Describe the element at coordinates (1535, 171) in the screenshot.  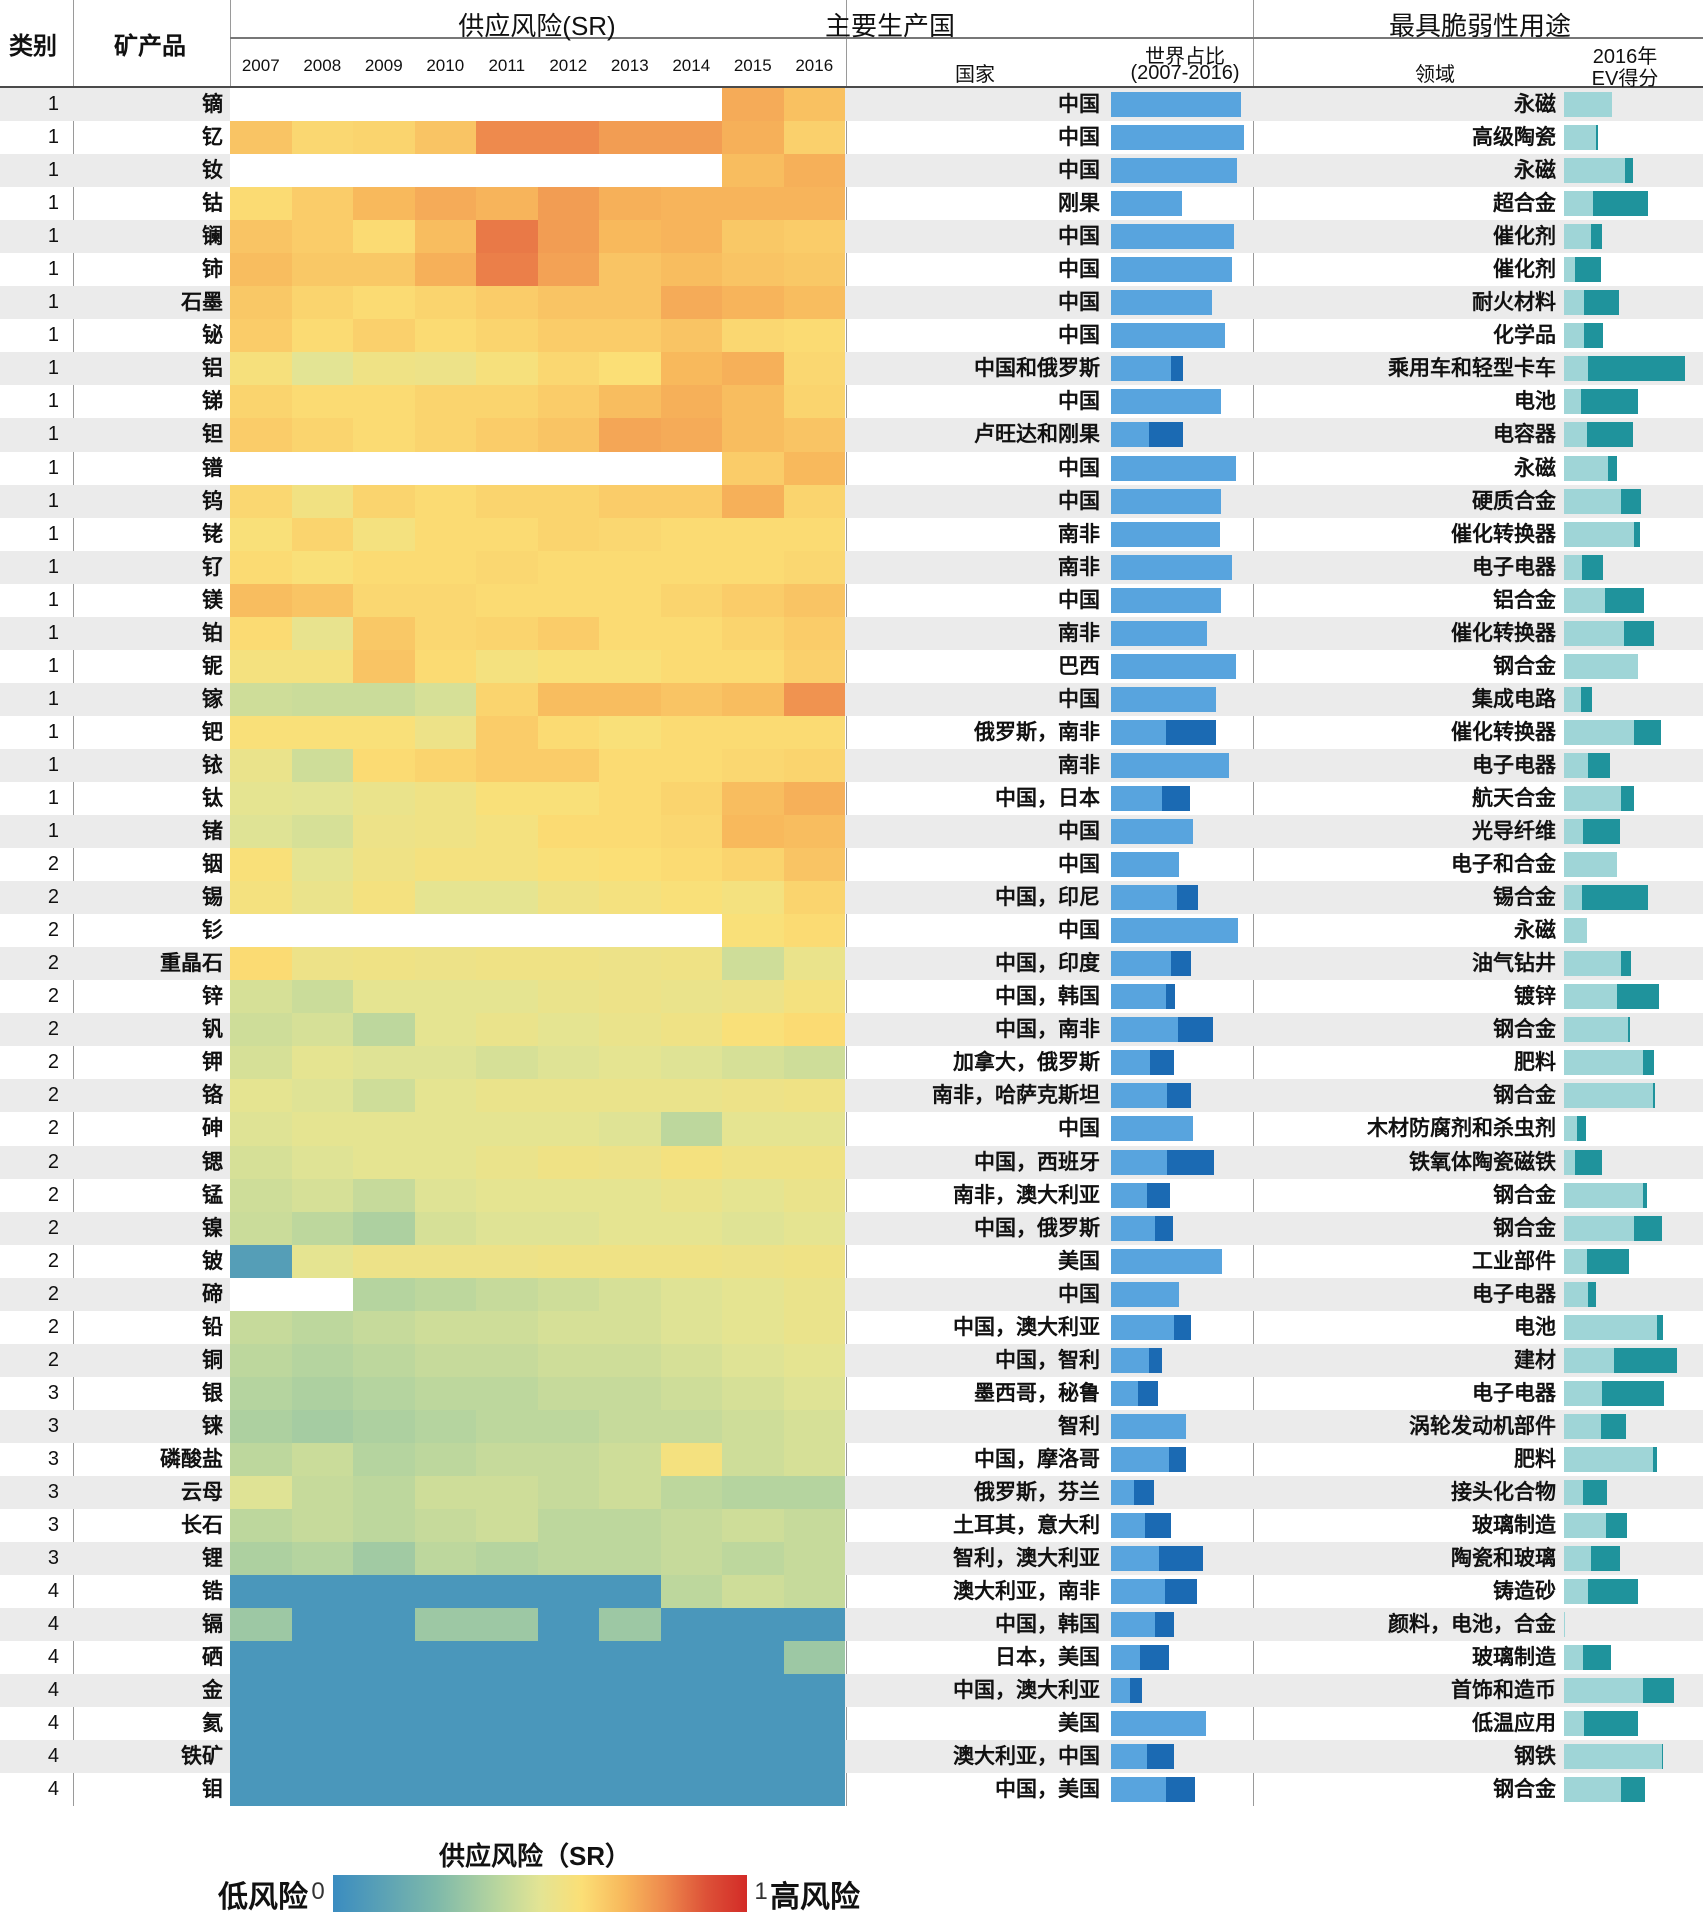
I see `use-label: 永磁` at that location.